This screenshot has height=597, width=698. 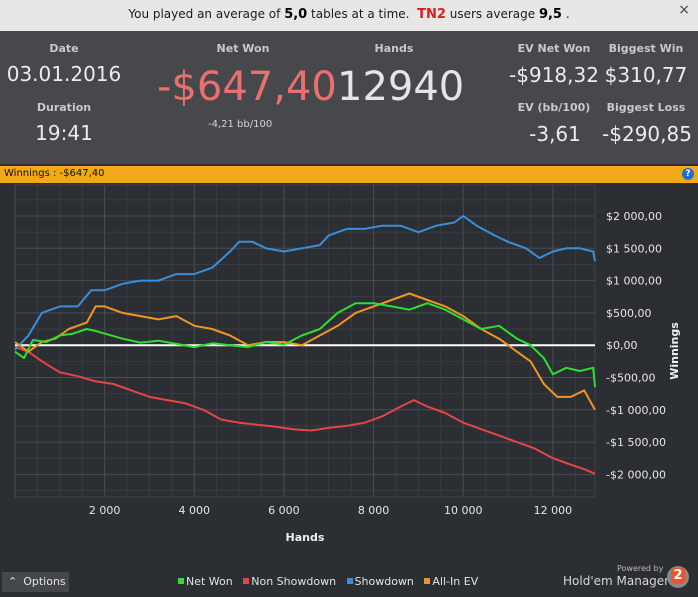 I want to click on duration-value: 19:41, so click(x=64, y=133).